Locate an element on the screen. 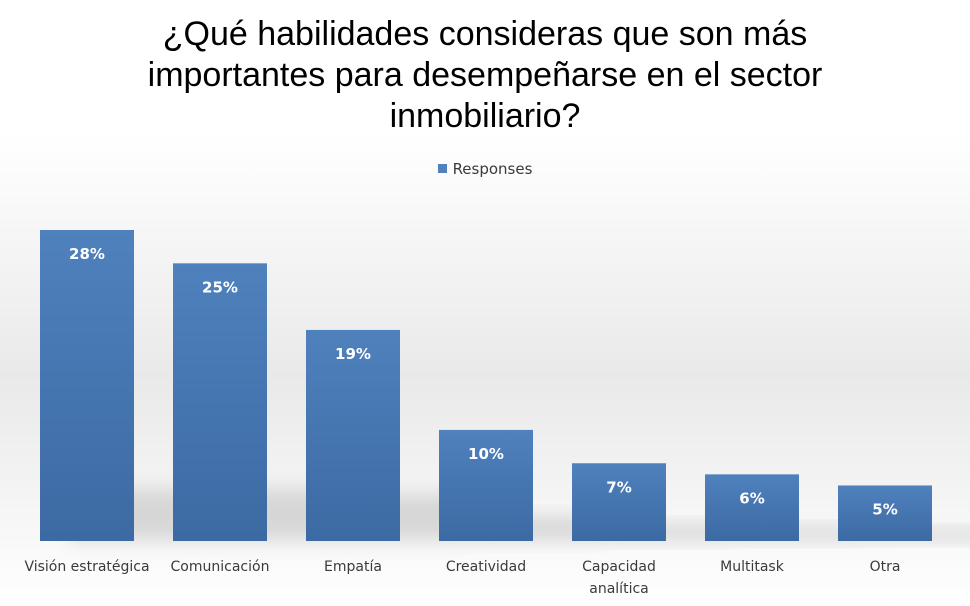 The image size is (970, 606). legend-swatch is located at coordinates (442, 168).